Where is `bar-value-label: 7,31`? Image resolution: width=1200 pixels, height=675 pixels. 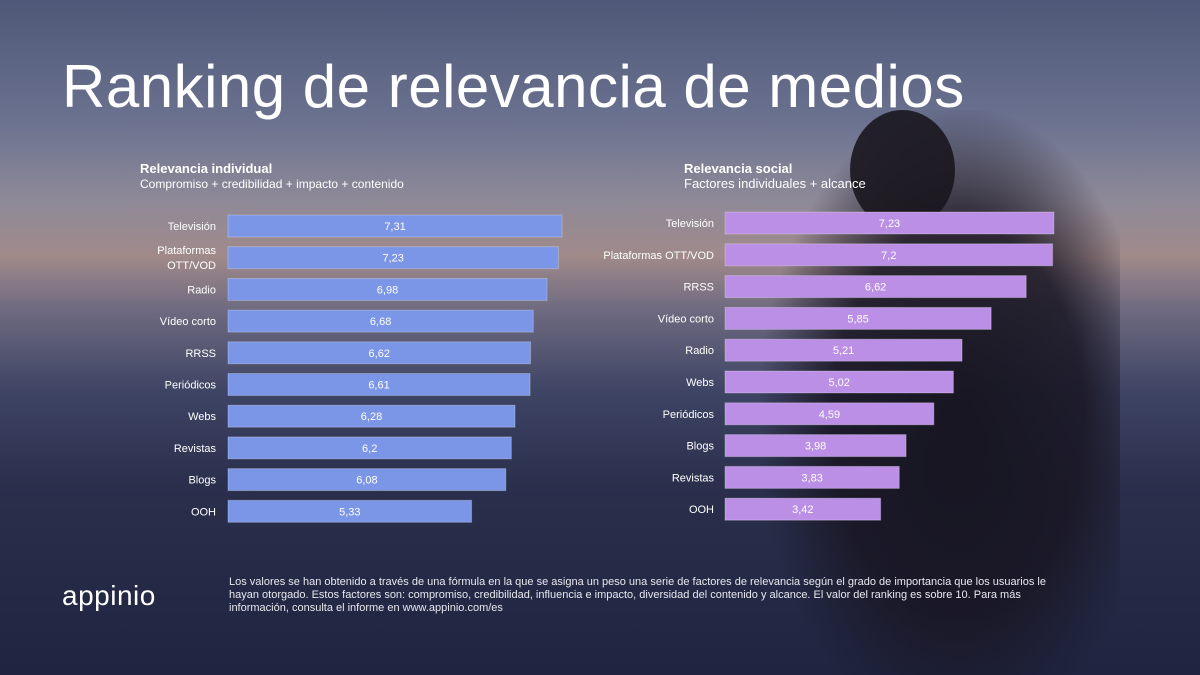 bar-value-label: 7,31 is located at coordinates (394, 227).